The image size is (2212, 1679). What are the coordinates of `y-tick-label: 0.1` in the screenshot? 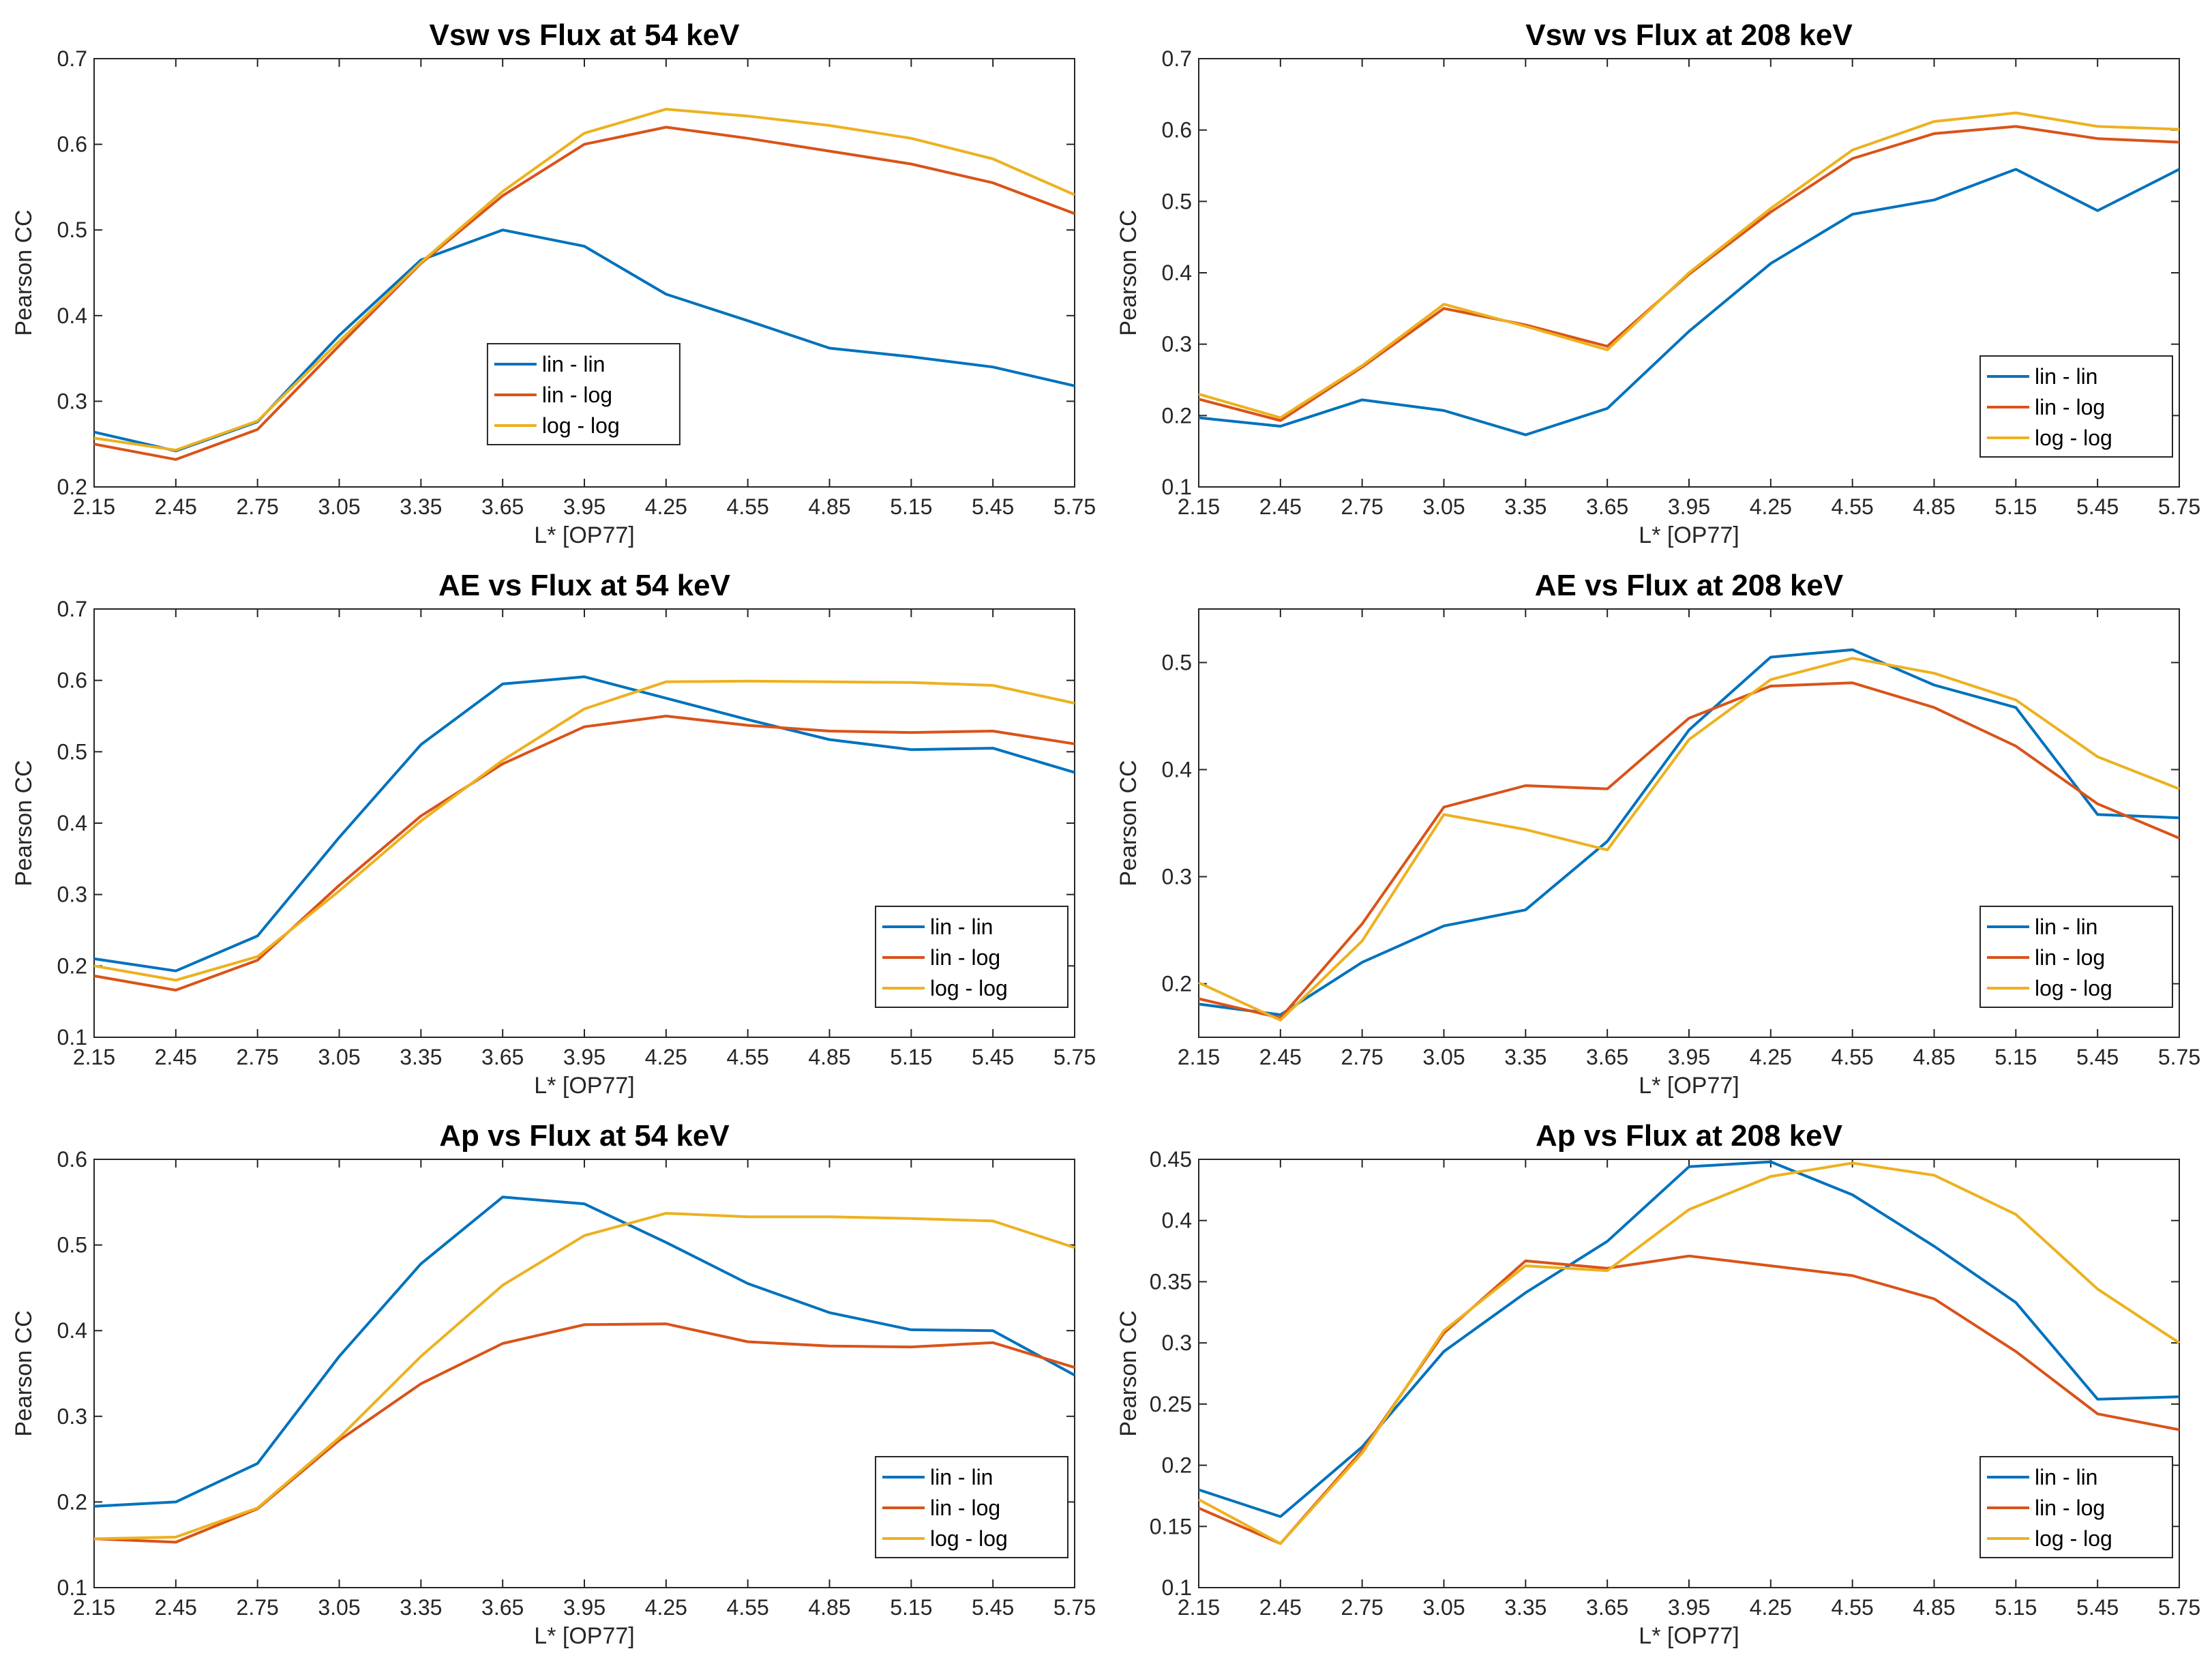 It's located at (72, 1587).